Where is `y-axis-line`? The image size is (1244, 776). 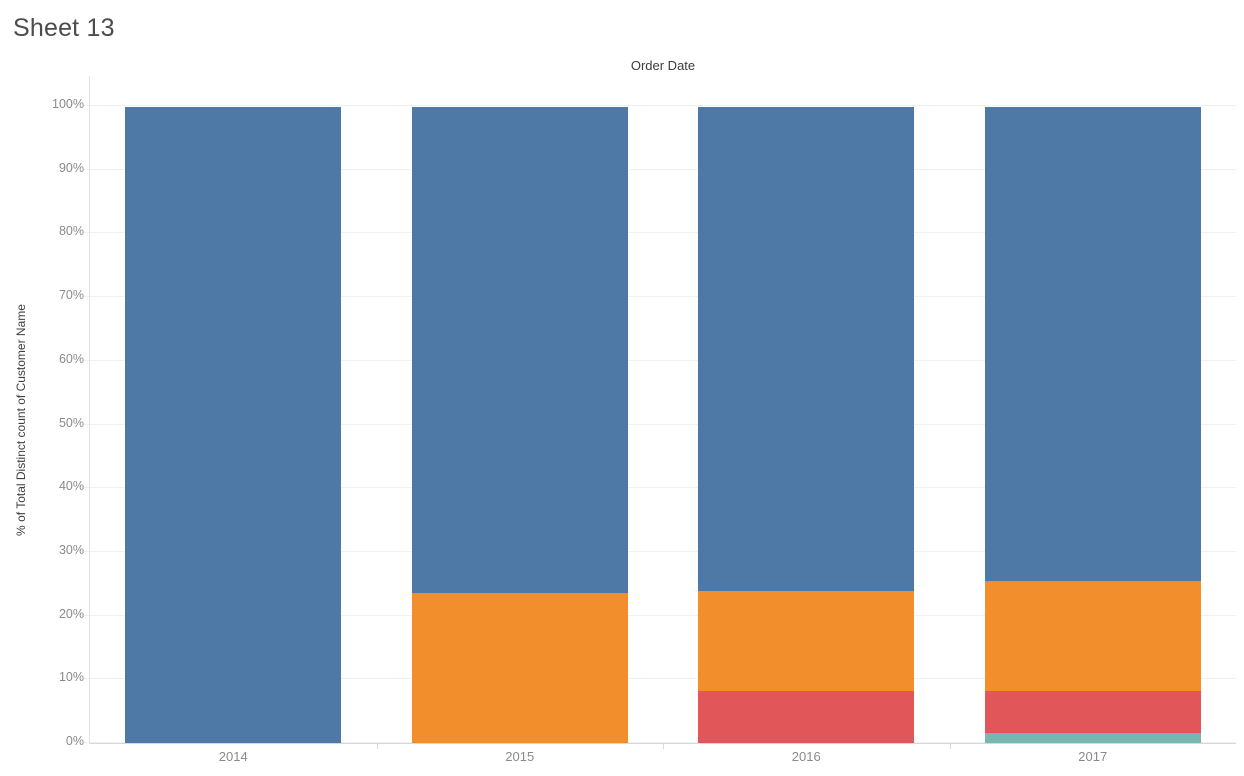 y-axis-line is located at coordinates (89, 410).